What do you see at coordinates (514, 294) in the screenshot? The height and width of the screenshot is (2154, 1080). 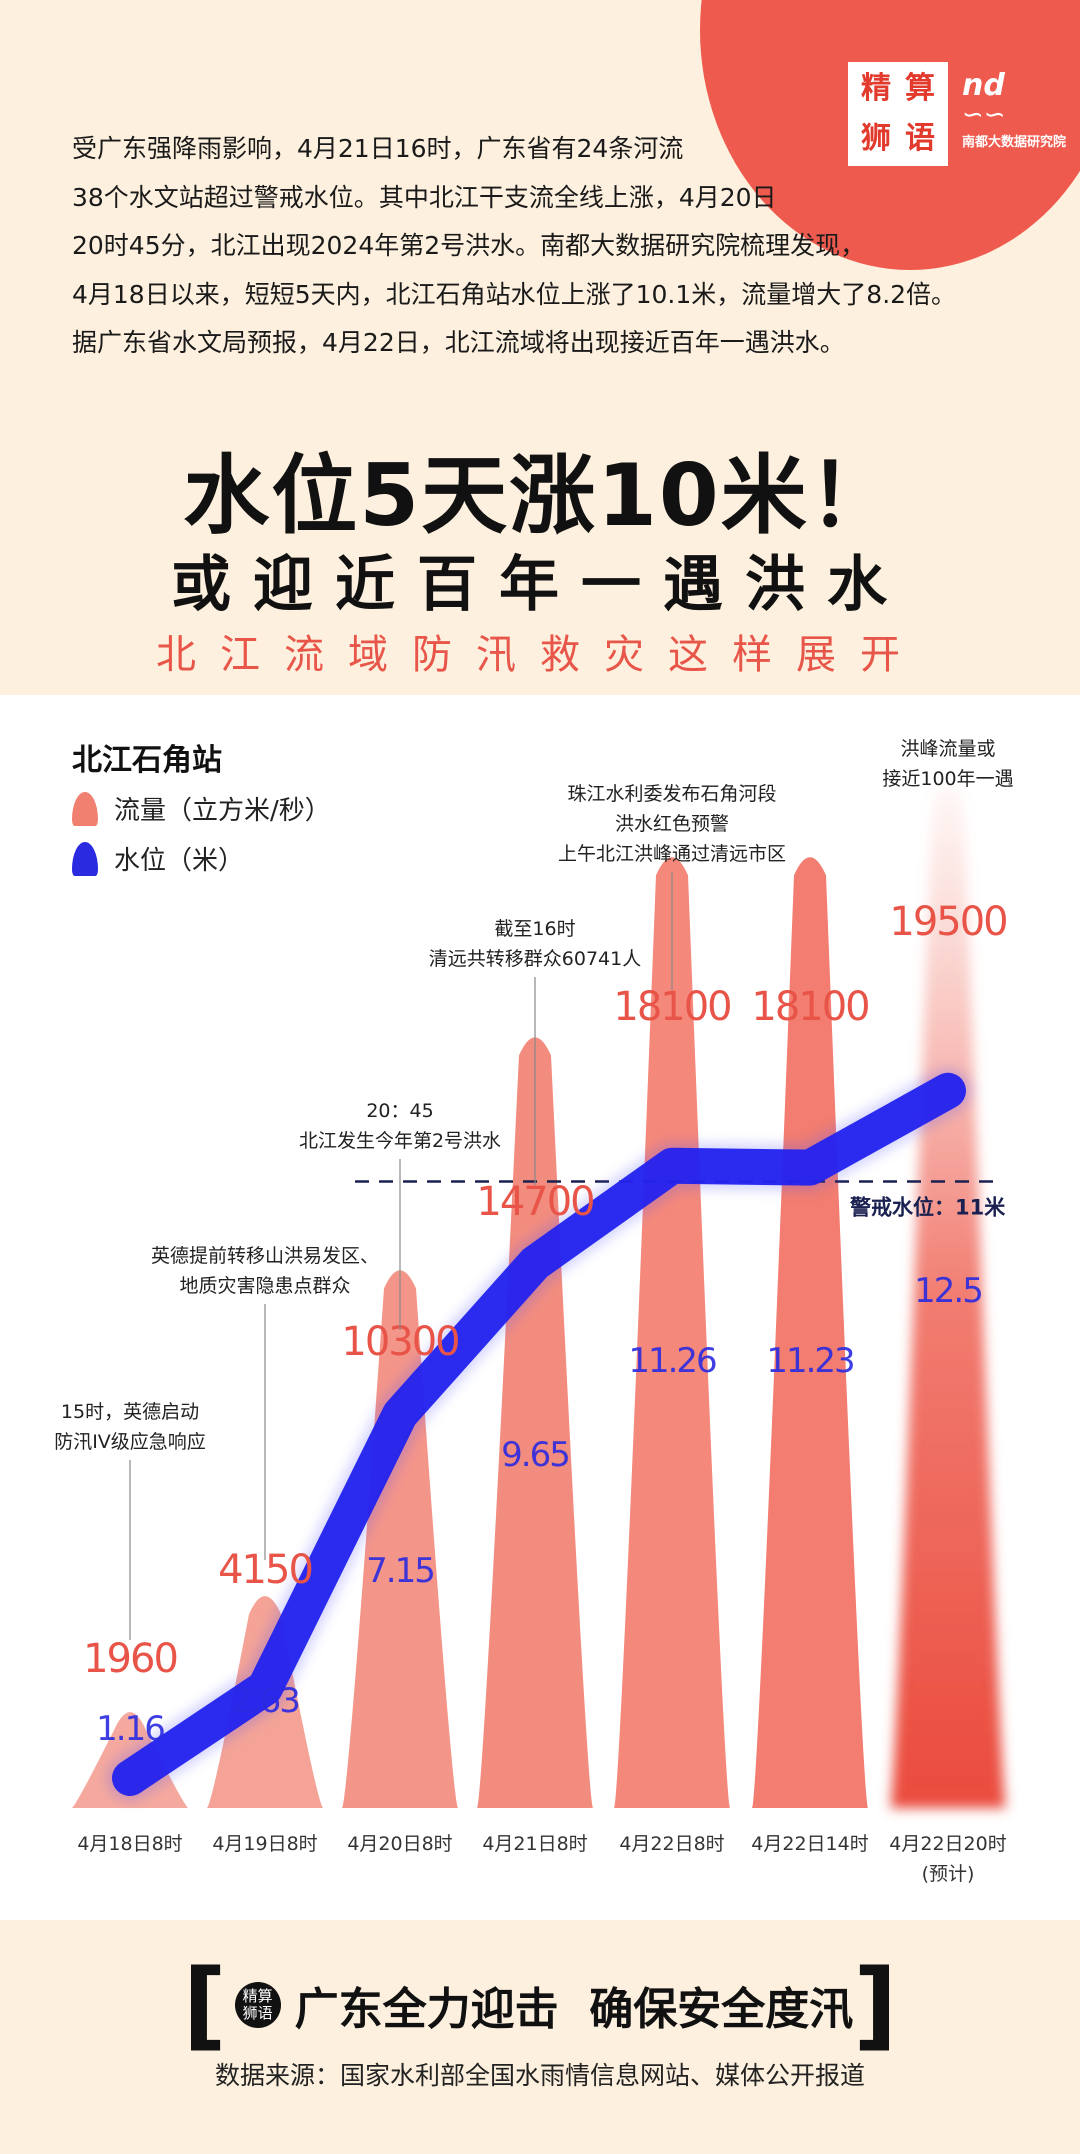 I see `intro-line: 4月18日以来，短短5天内，北江石角站水位上涨了10.1米，流量增大了8.2倍。` at bounding box center [514, 294].